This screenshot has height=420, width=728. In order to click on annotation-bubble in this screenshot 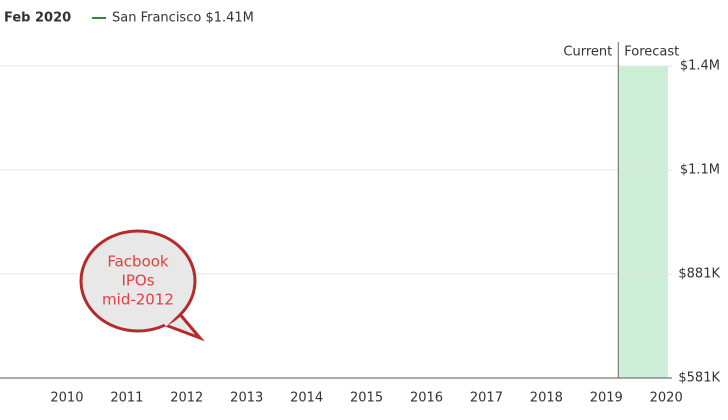, I will do `click(142, 285)`.